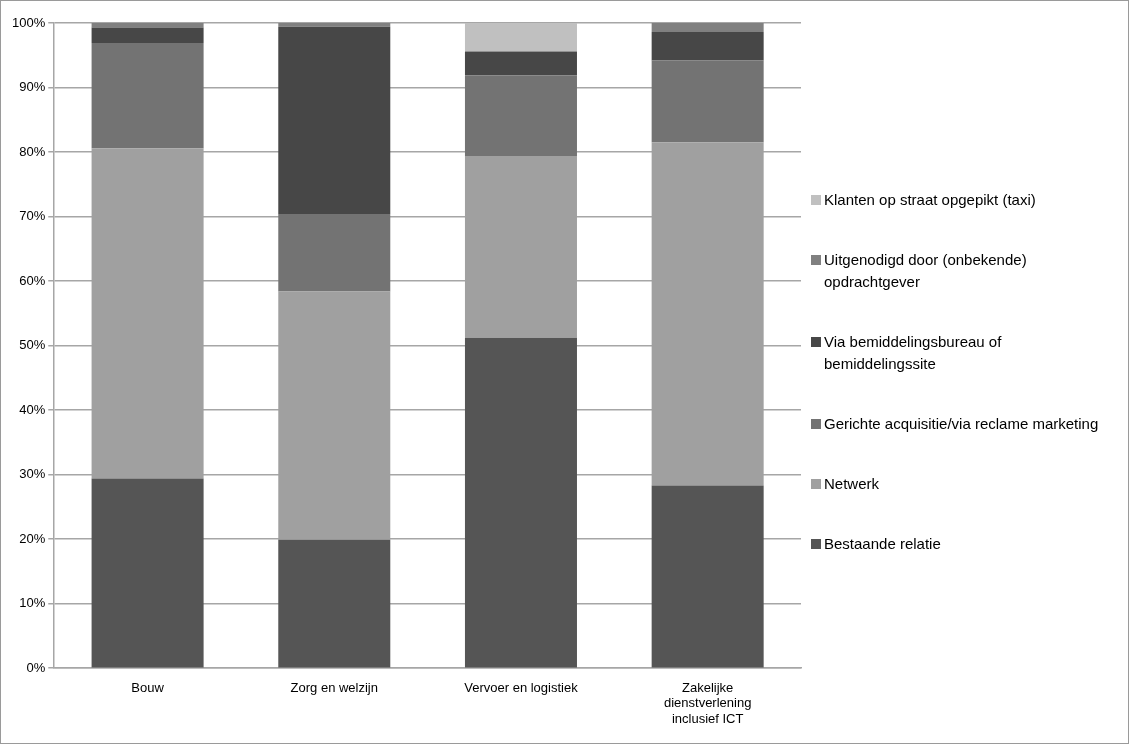 Image resolution: width=1129 pixels, height=744 pixels. I want to click on legend-label: Bestaande relatie, so click(883, 544).